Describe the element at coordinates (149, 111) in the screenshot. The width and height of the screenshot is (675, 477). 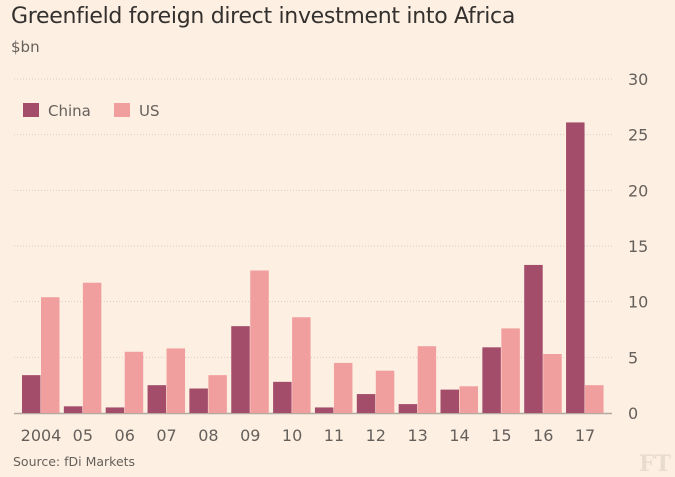
I see `legend-label-us: US` at that location.